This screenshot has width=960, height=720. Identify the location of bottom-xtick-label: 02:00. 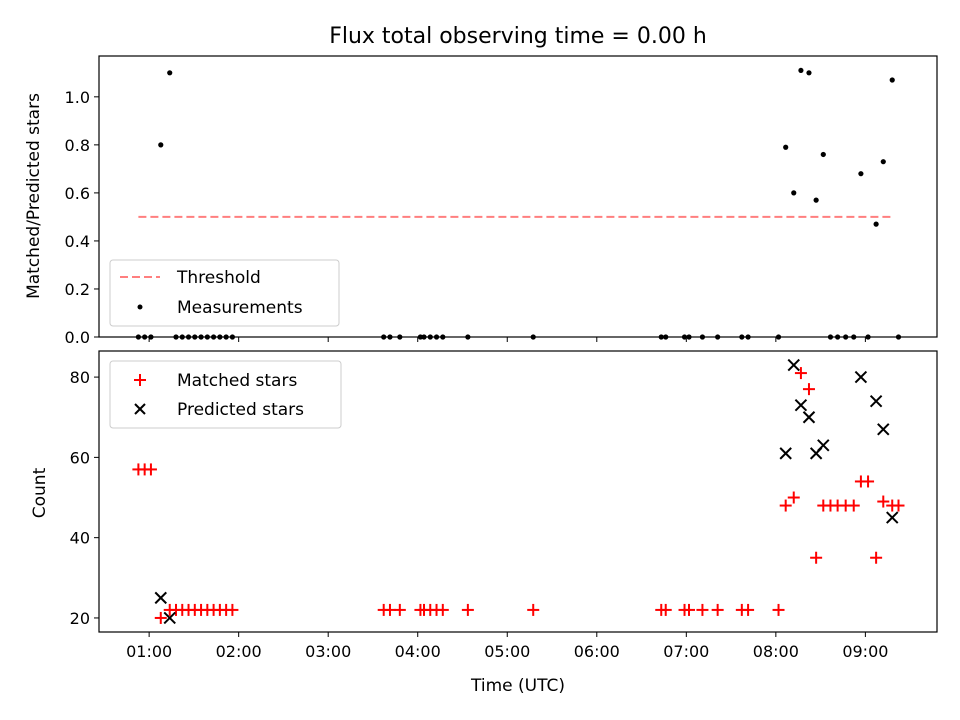
(239, 651).